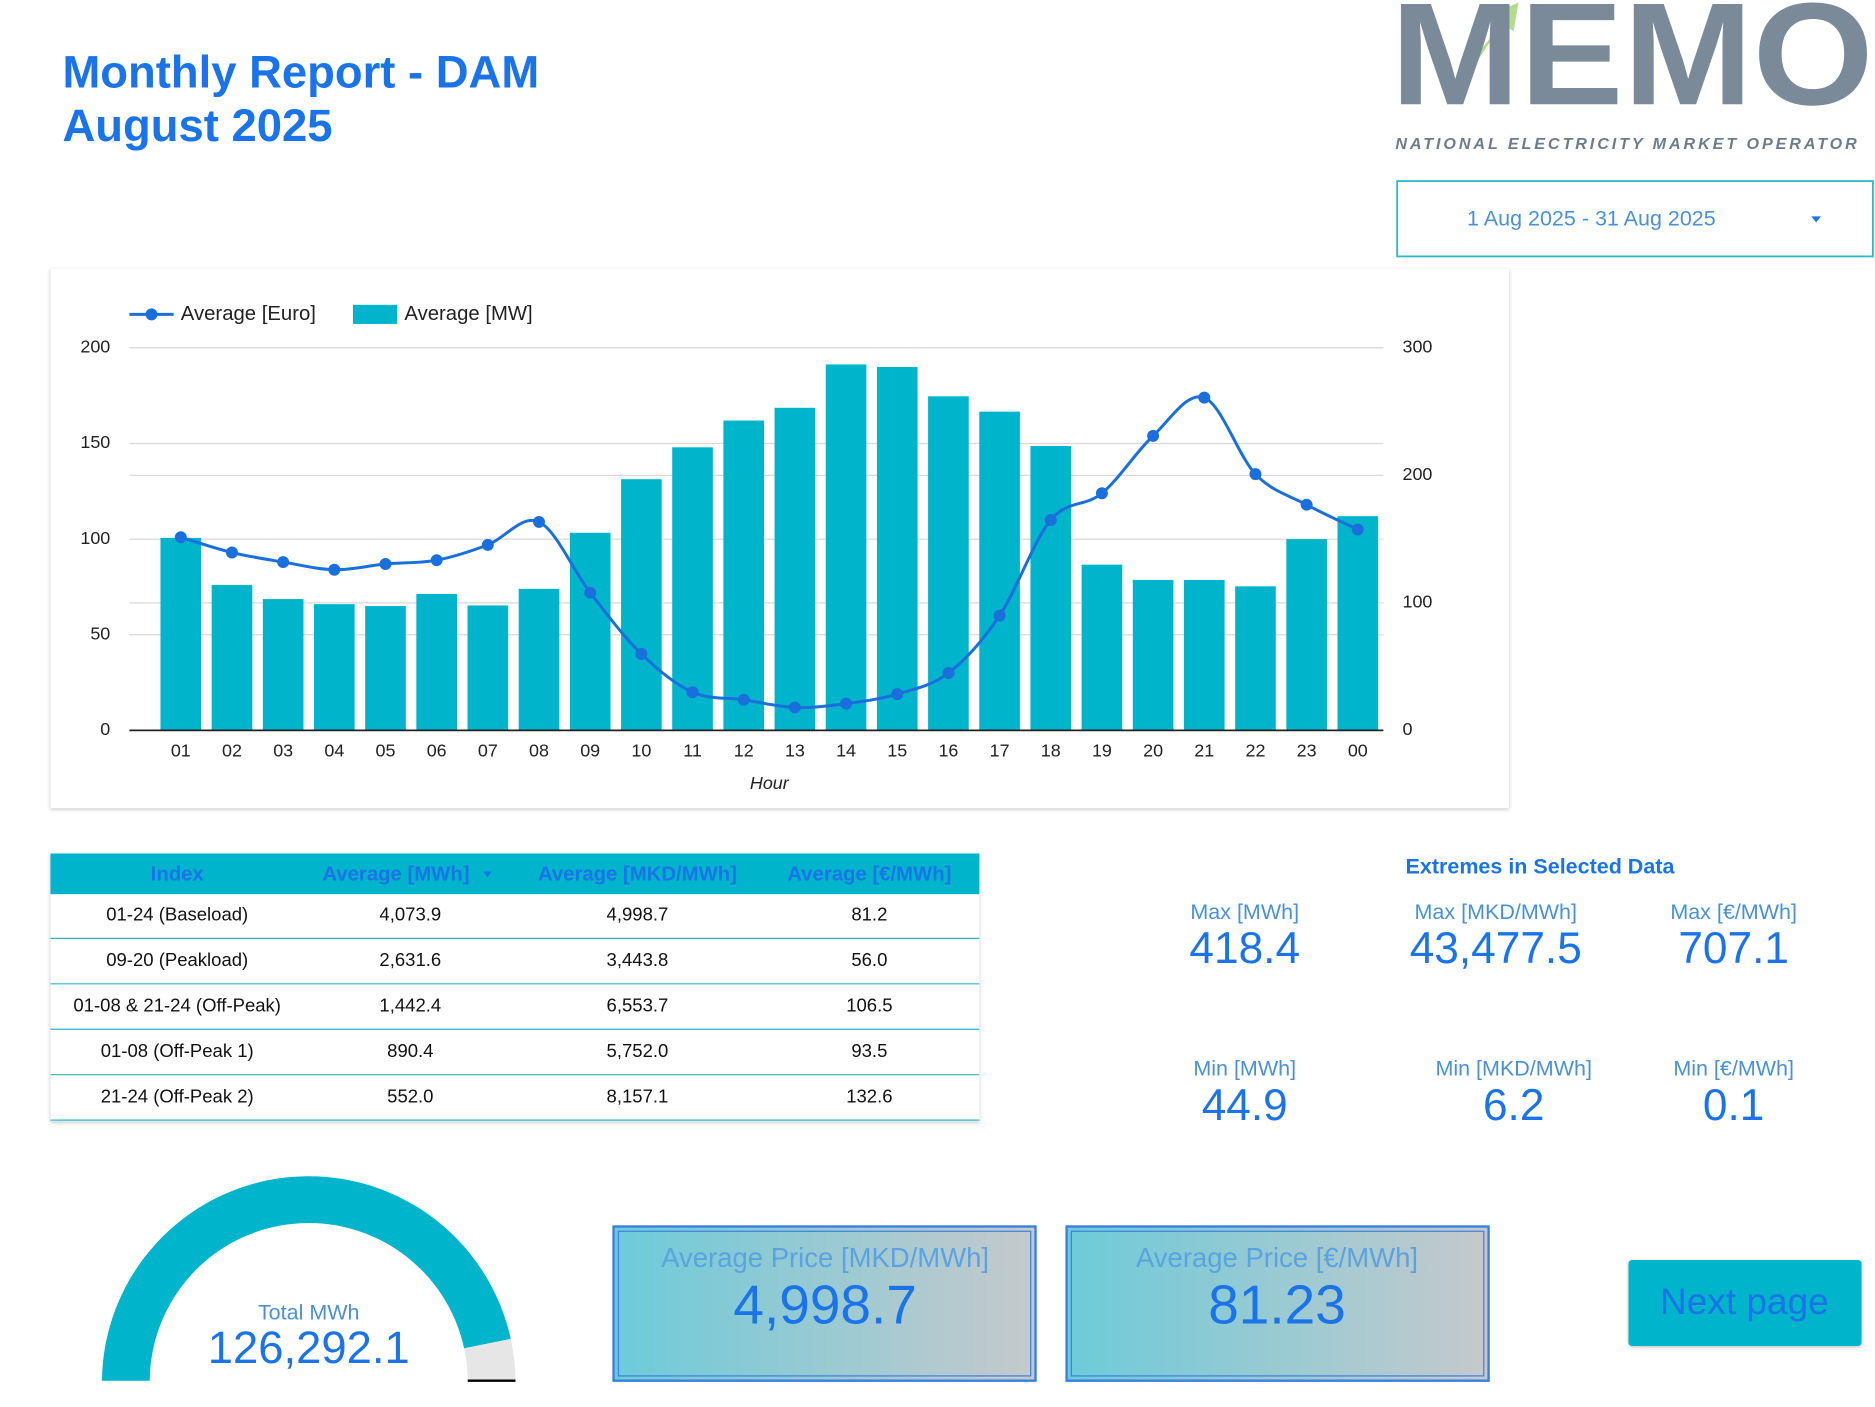  What do you see at coordinates (95, 442) in the screenshot?
I see `y-tick-label: 150` at bounding box center [95, 442].